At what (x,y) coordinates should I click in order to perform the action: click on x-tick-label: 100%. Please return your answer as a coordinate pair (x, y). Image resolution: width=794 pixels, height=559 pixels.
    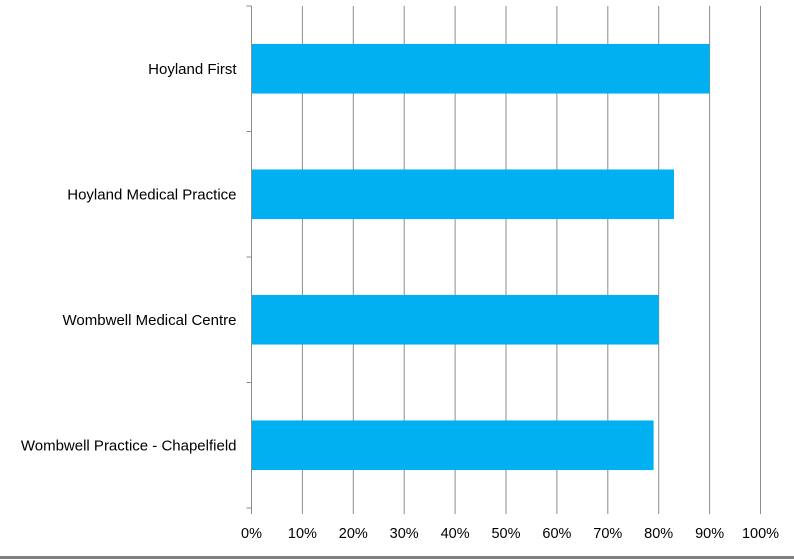
    Looking at the image, I should click on (760, 534).